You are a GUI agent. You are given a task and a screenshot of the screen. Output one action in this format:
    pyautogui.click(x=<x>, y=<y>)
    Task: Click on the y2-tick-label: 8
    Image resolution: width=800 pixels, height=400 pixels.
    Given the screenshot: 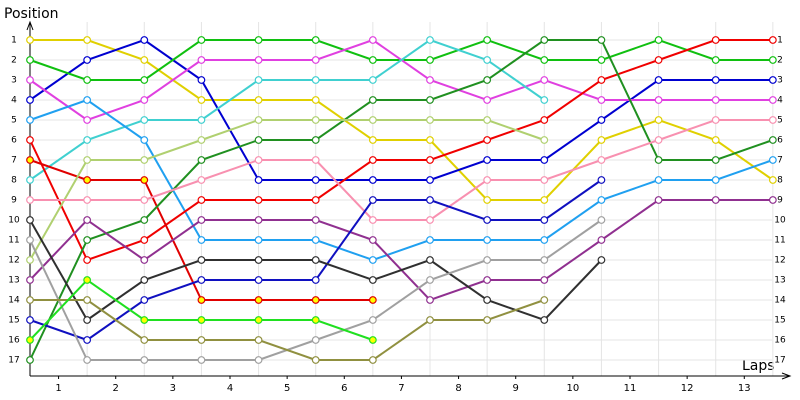 What is the action you would take?
    pyautogui.click(x=780, y=181)
    